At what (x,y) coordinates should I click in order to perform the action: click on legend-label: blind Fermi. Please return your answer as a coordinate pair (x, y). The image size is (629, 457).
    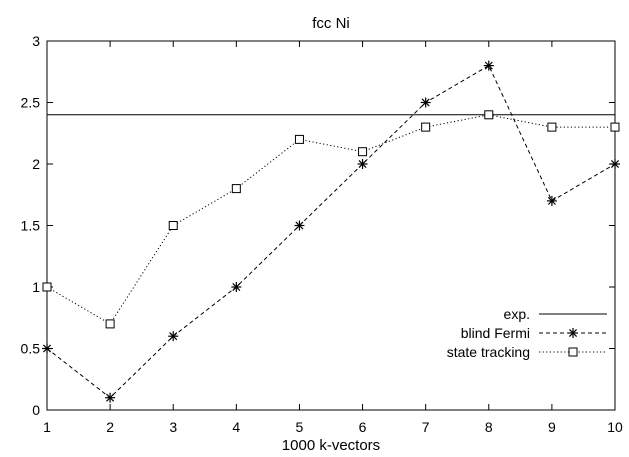
    Looking at the image, I should click on (495, 333).